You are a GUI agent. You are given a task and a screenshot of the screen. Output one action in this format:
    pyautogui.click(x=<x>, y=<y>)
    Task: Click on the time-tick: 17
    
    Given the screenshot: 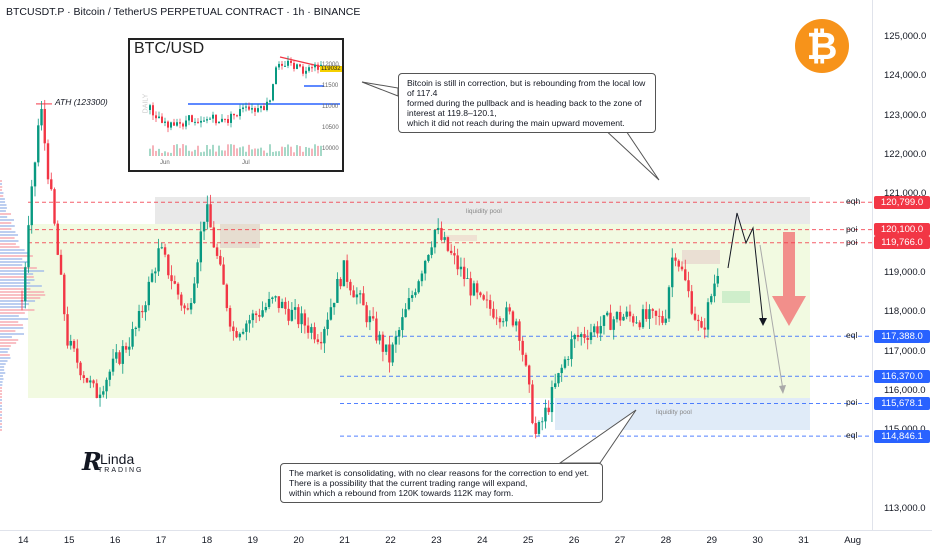 What is the action you would take?
    pyautogui.click(x=161, y=540)
    